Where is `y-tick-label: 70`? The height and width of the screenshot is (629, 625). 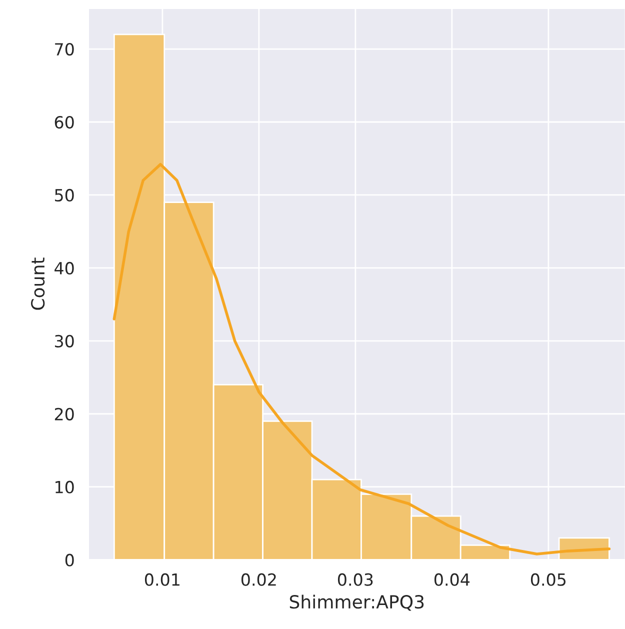
y-tick-label: 70 is located at coordinates (64, 49).